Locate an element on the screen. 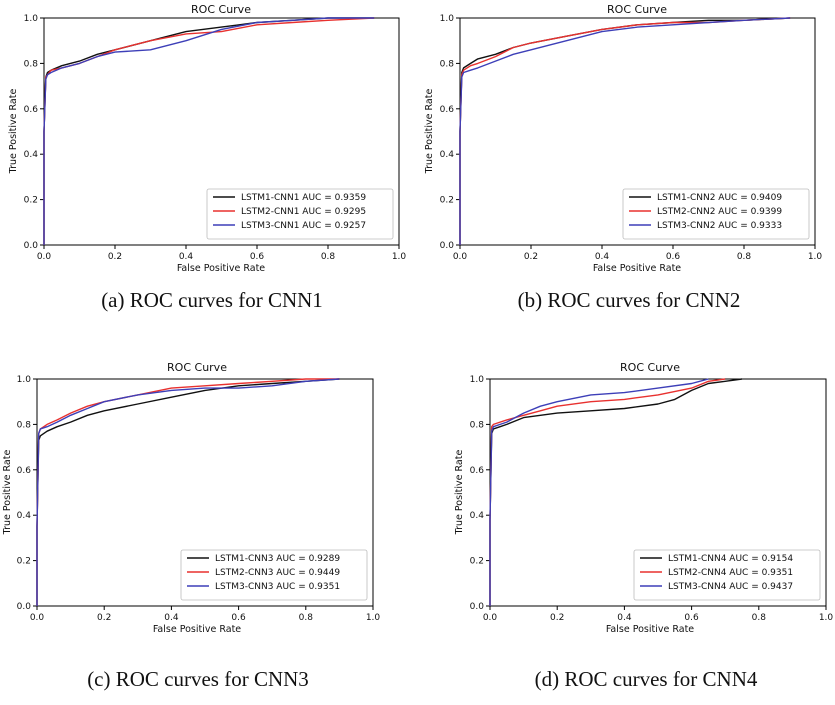 This screenshot has width=835, height=705. legend-entry: LSTM2-CNN4 AUC = 0.9351 is located at coordinates (730, 573).